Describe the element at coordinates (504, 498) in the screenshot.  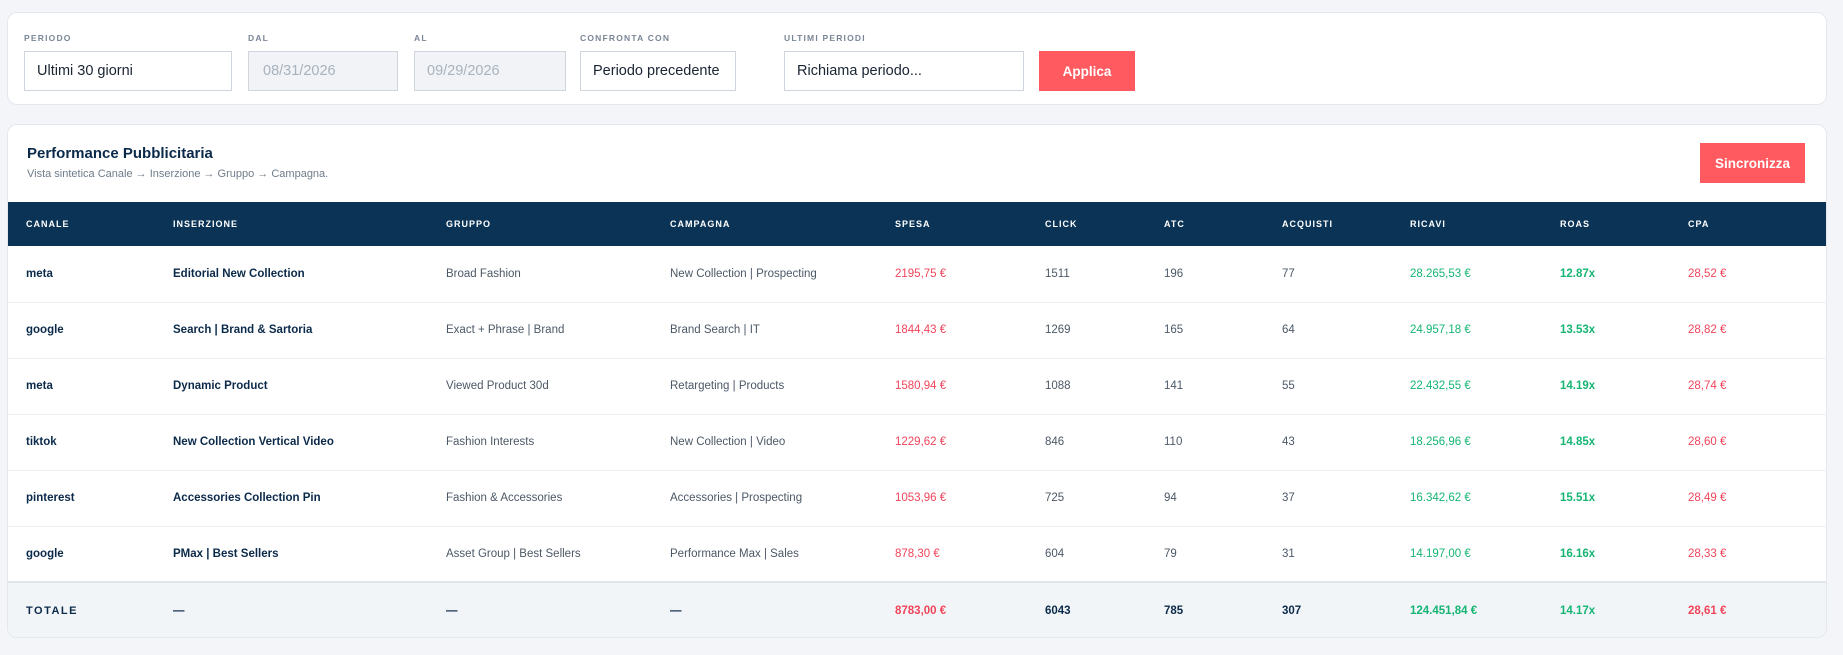
I see `cell-gruppo: Fashion & Accessories` at that location.